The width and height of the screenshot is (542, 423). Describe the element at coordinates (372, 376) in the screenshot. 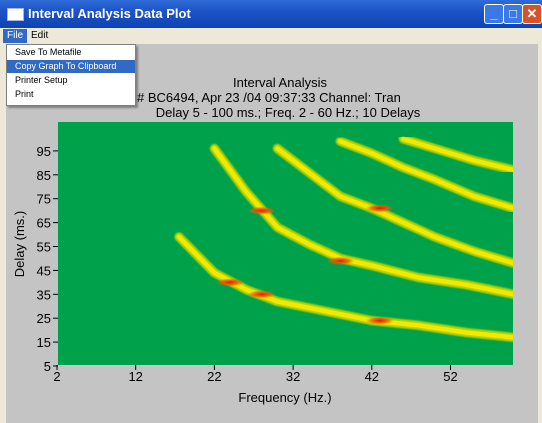

I see `x-tick-label: 42` at that location.